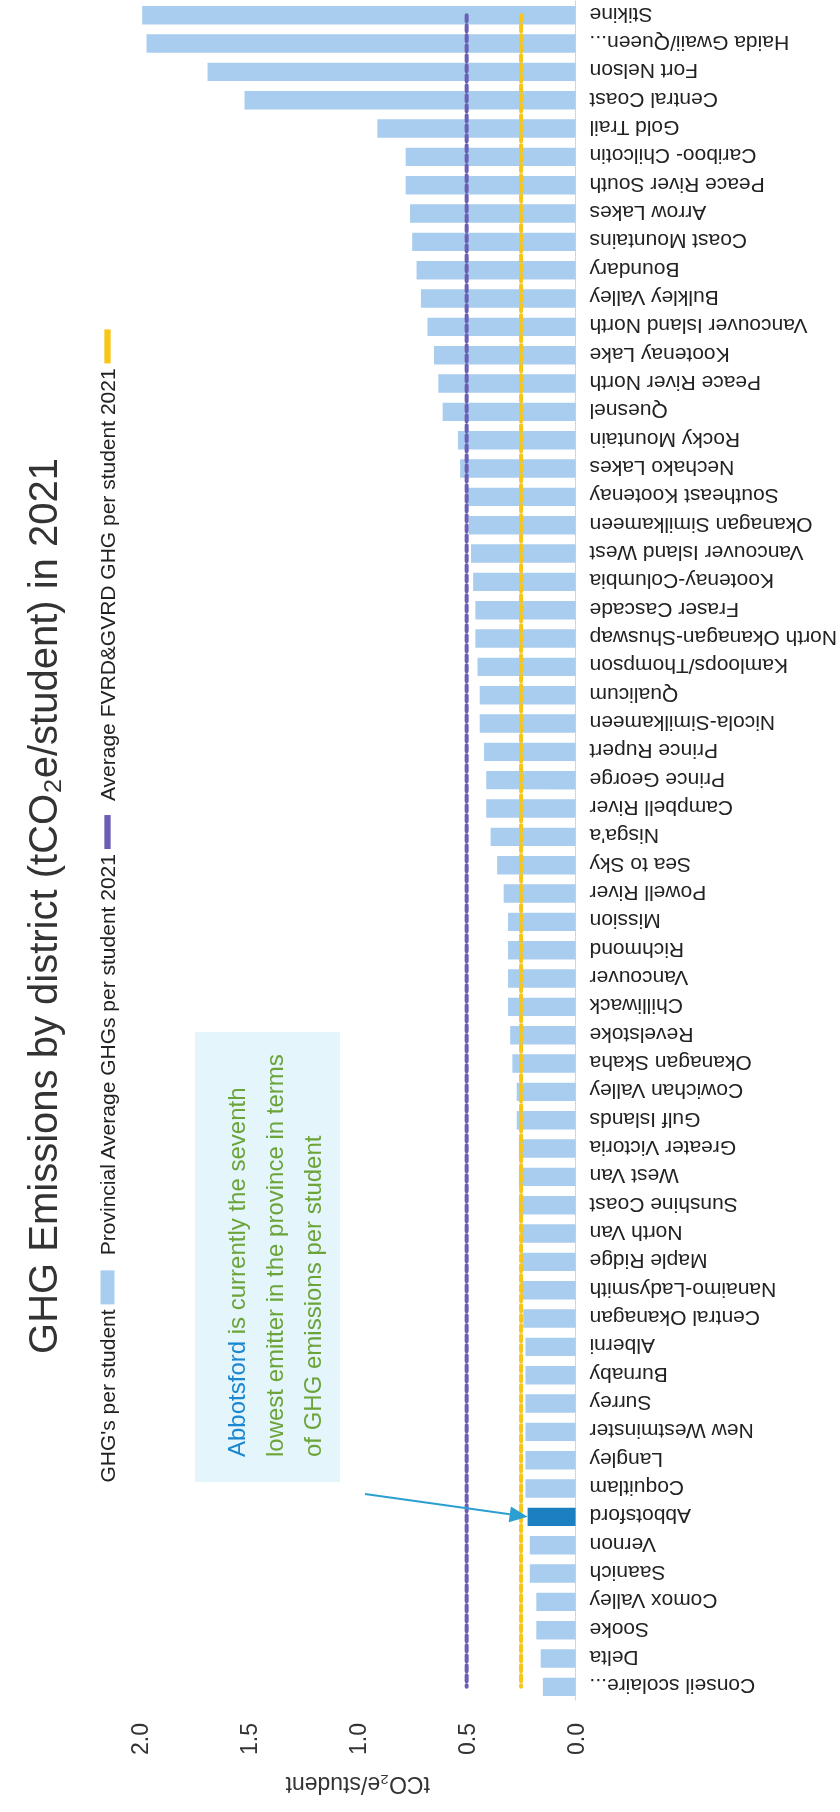 This screenshot has height=1812, width=840. Describe the element at coordinates (625, 922) in the screenshot. I see `y-tick-label: Mission` at that location.